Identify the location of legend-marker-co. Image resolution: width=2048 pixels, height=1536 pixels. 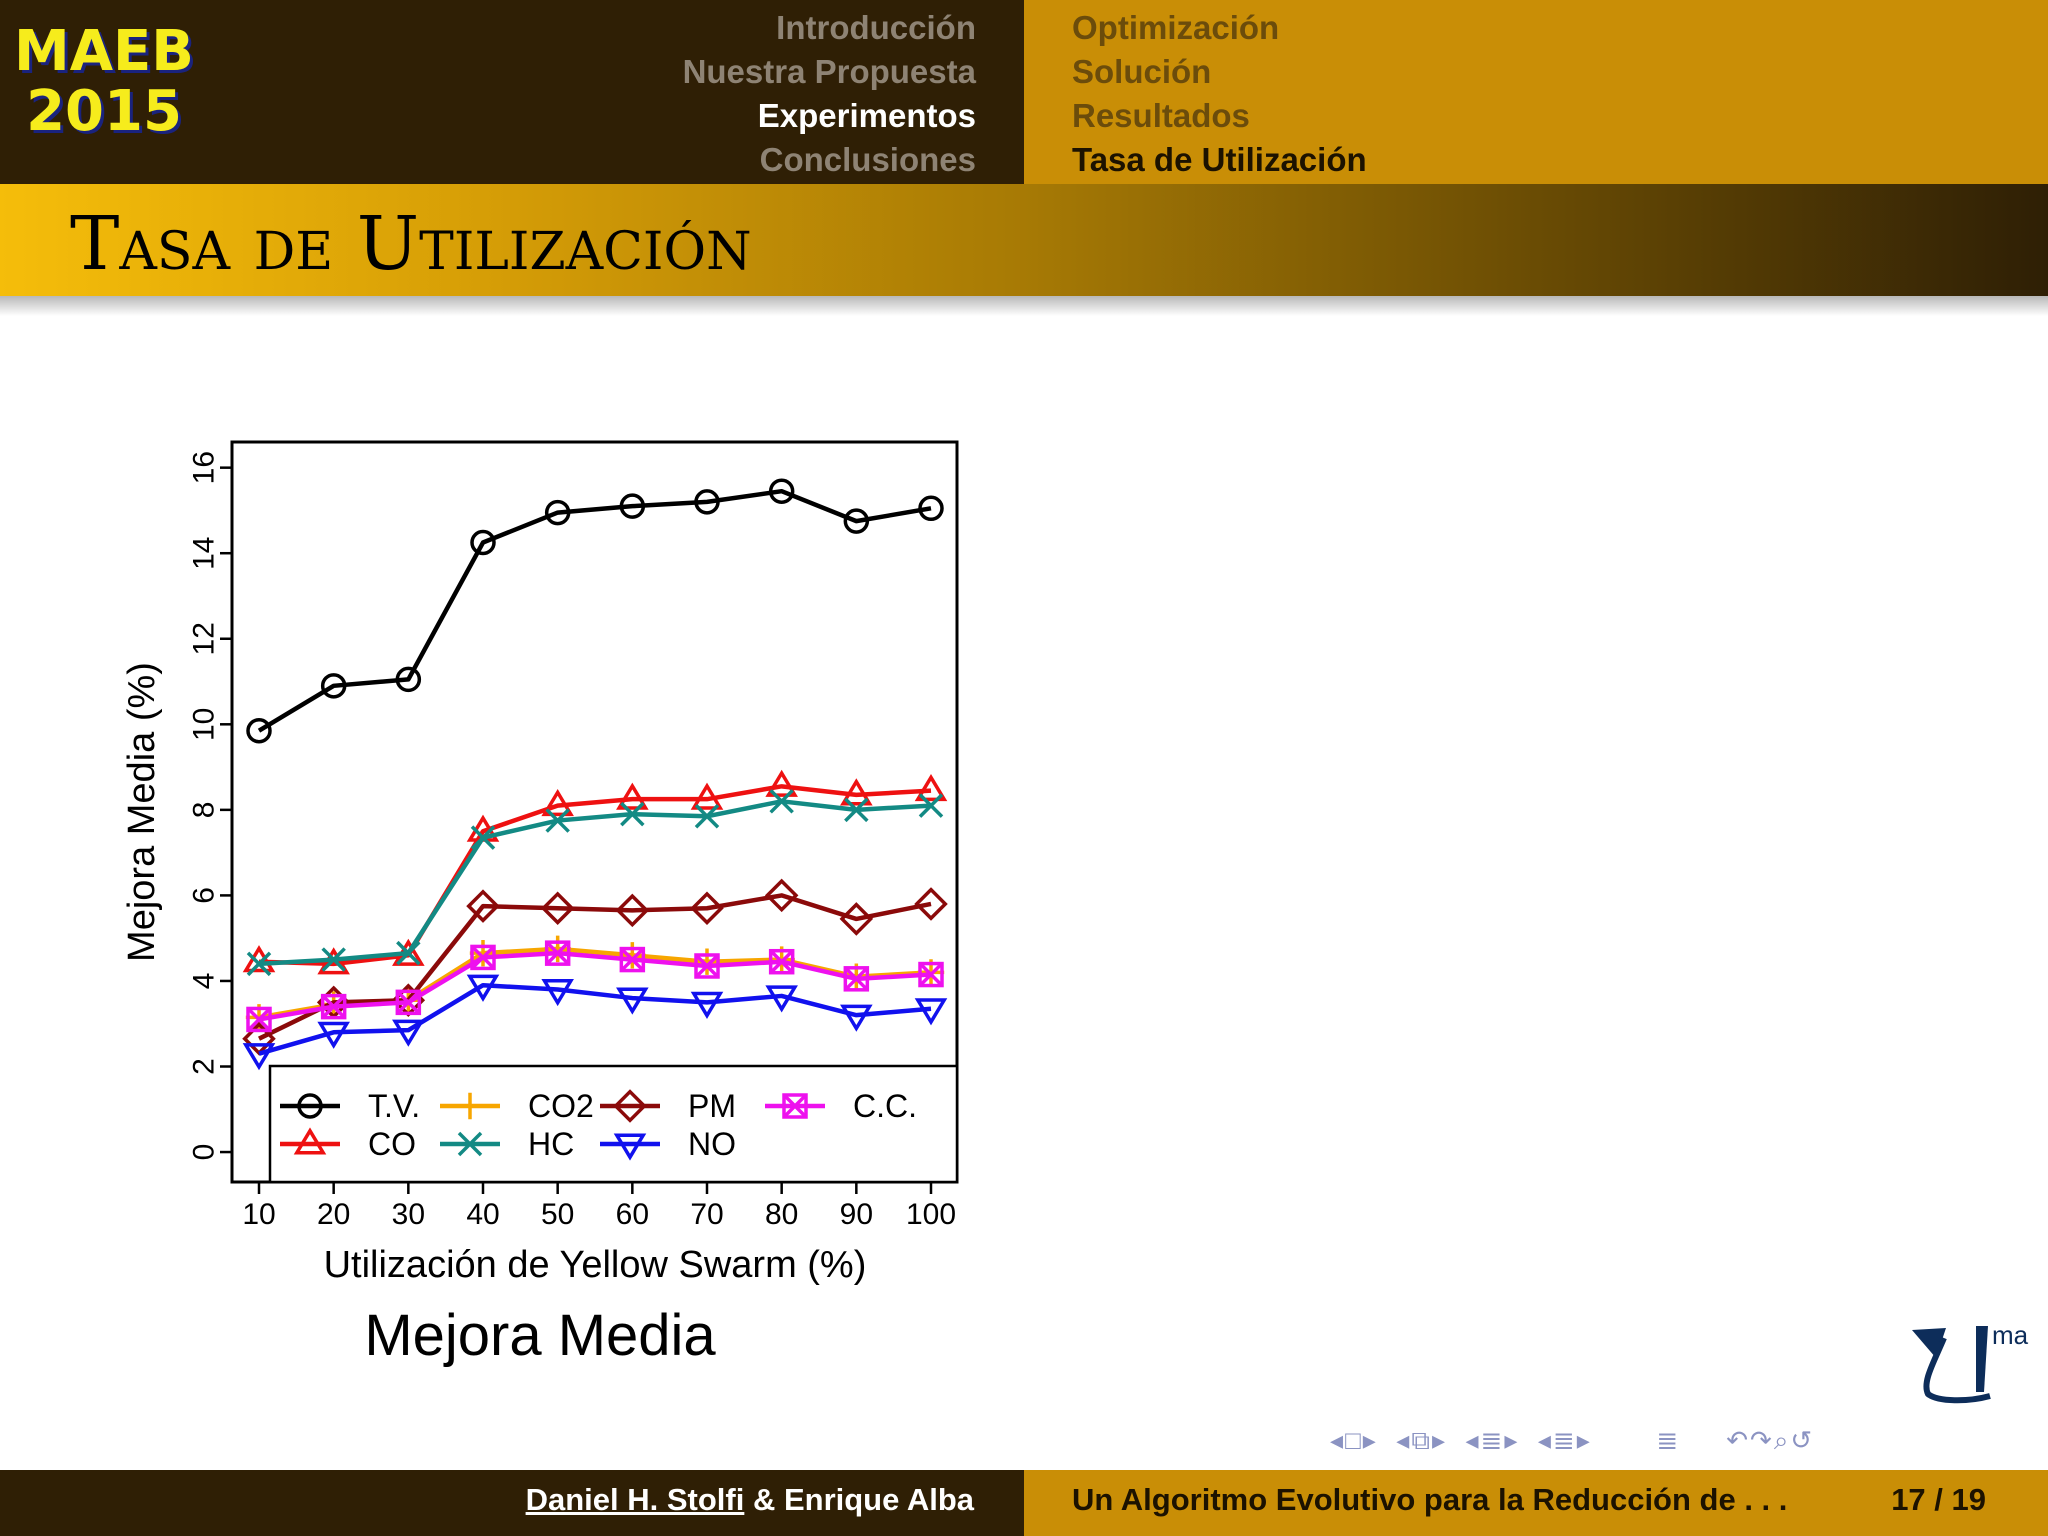
(310, 1141).